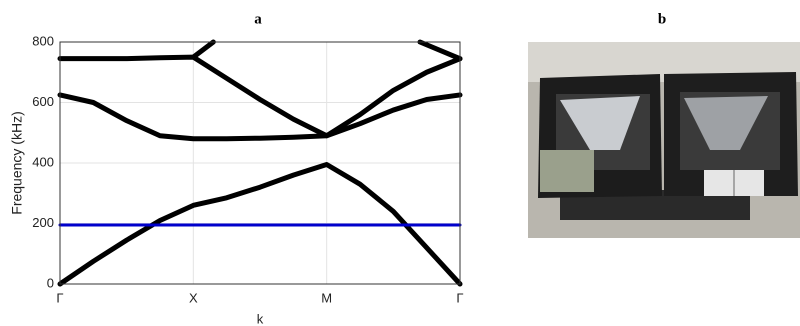 The image size is (800, 326). I want to click on y-tick-label: 200, so click(43, 222).